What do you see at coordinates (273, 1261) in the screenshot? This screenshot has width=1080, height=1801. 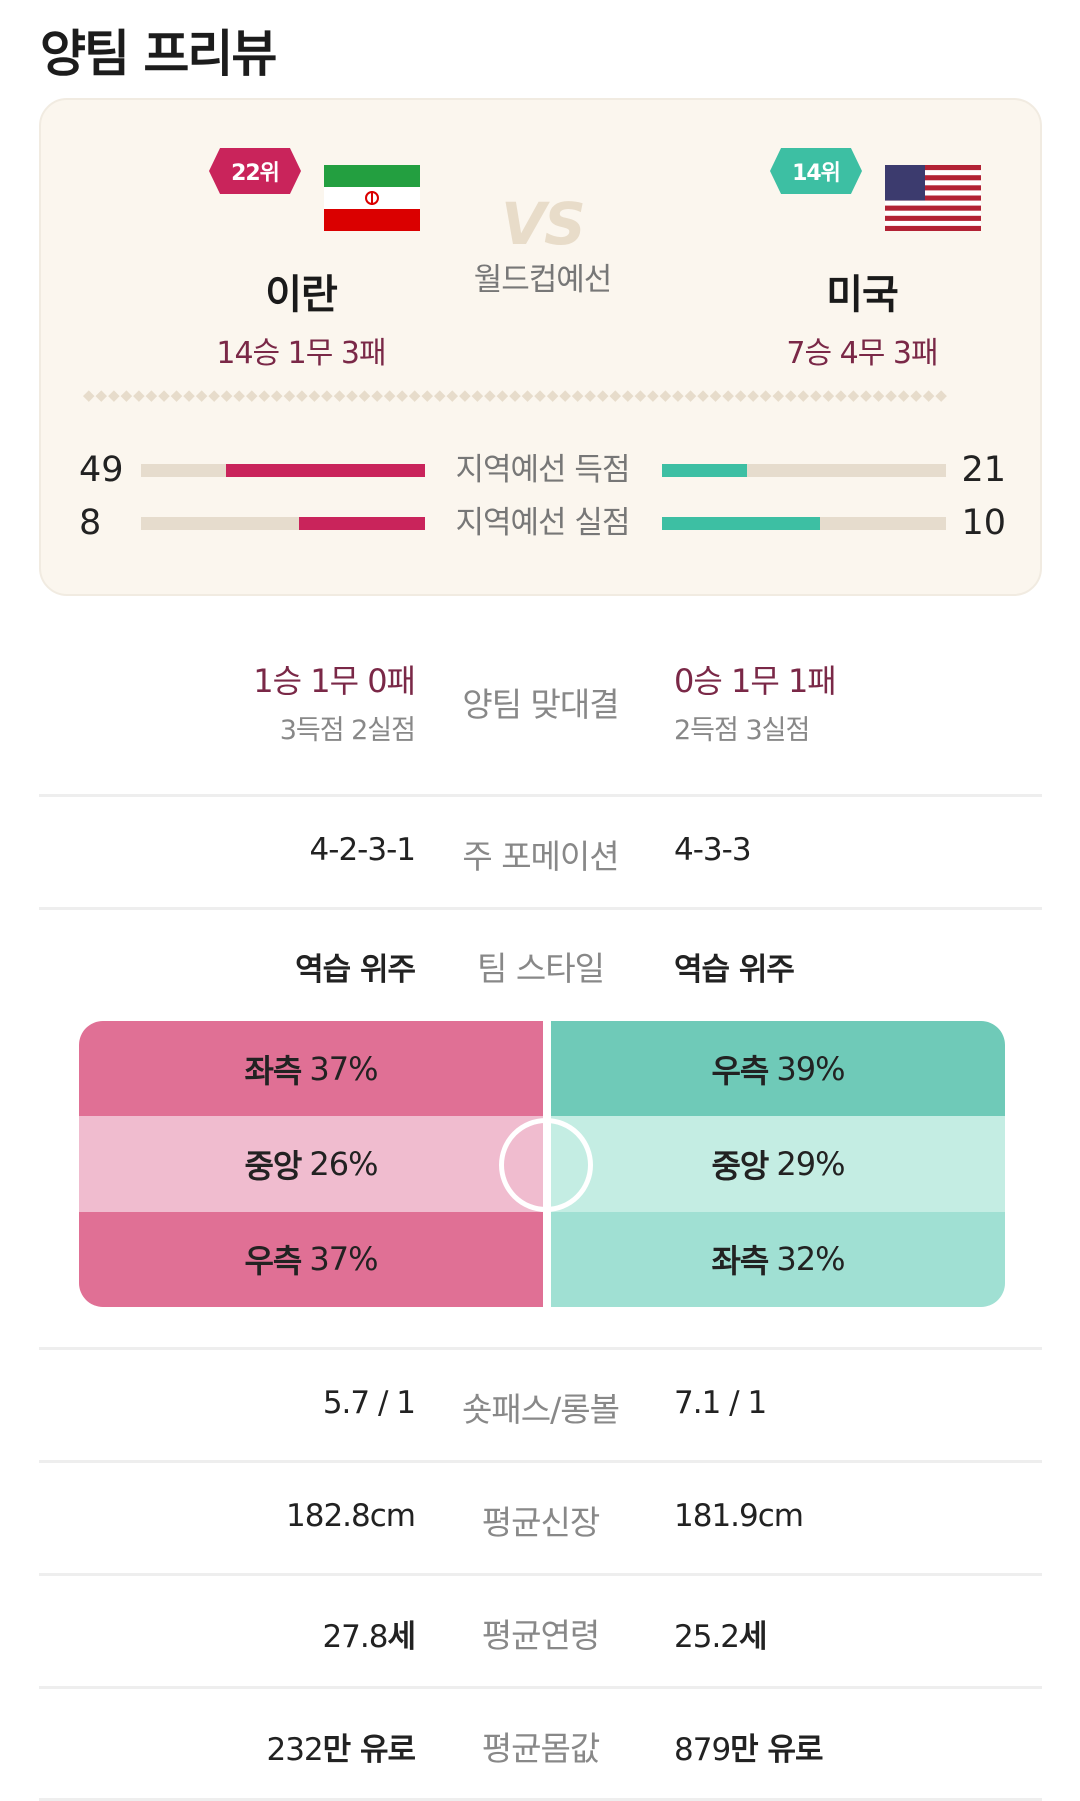 I see `home-attack-right-side: 우측` at bounding box center [273, 1261].